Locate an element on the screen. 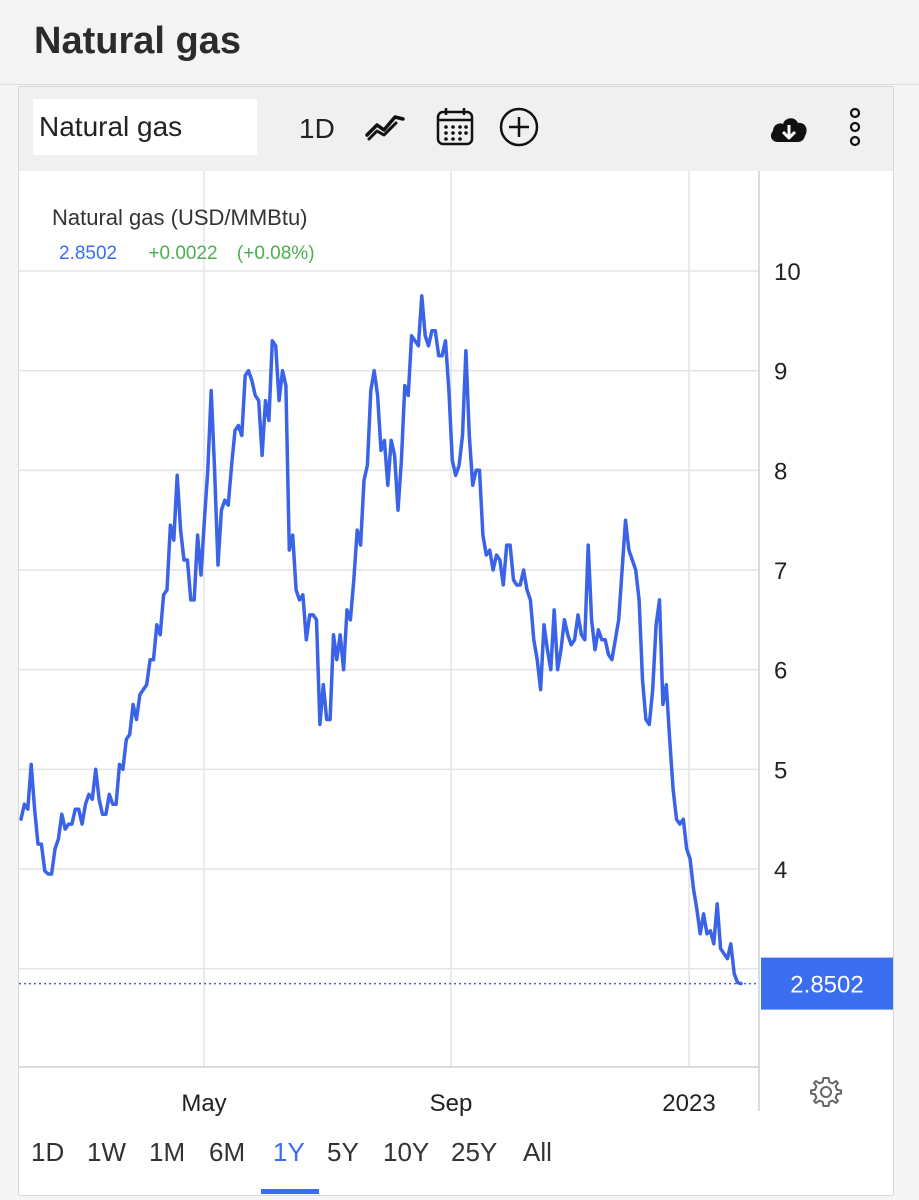  gear-icon is located at coordinates (826, 1092).